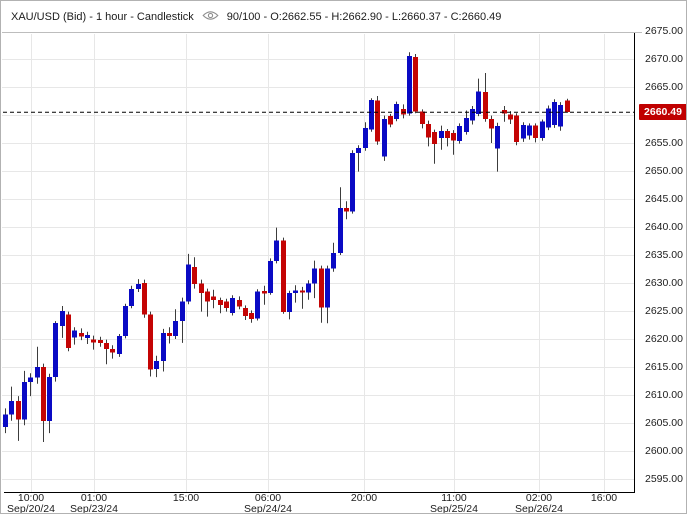 The image size is (687, 514). Describe the element at coordinates (210, 17) in the screenshot. I see `visibility-eye-icon` at that location.